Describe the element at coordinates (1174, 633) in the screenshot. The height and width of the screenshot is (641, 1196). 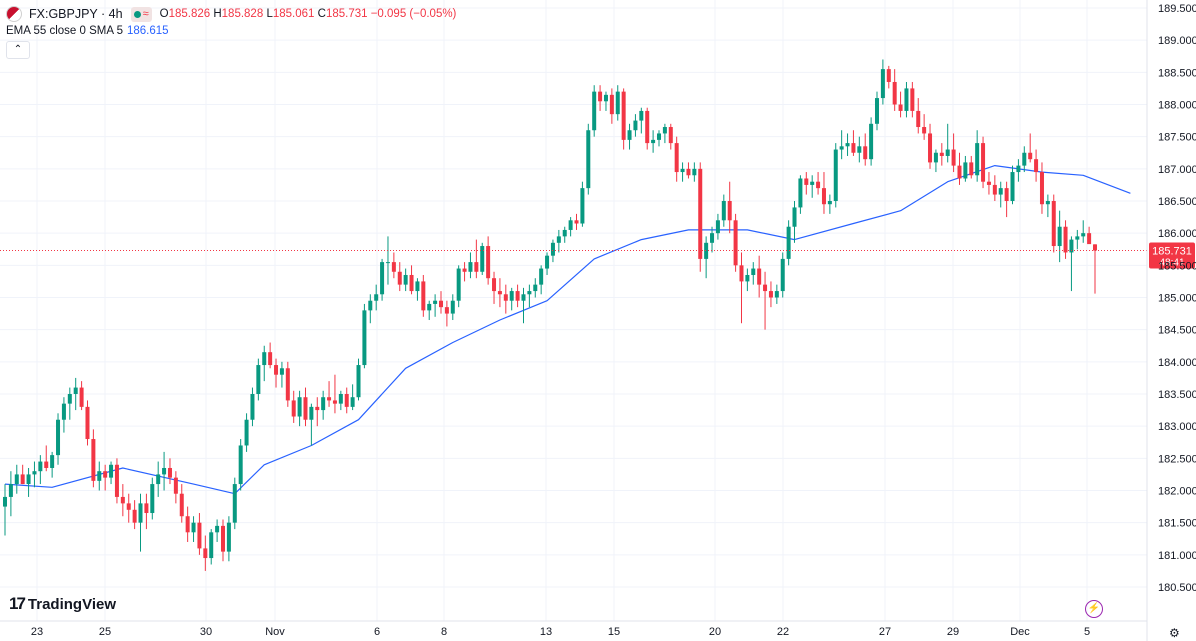
I see `gear-icon: ⚙` at that location.